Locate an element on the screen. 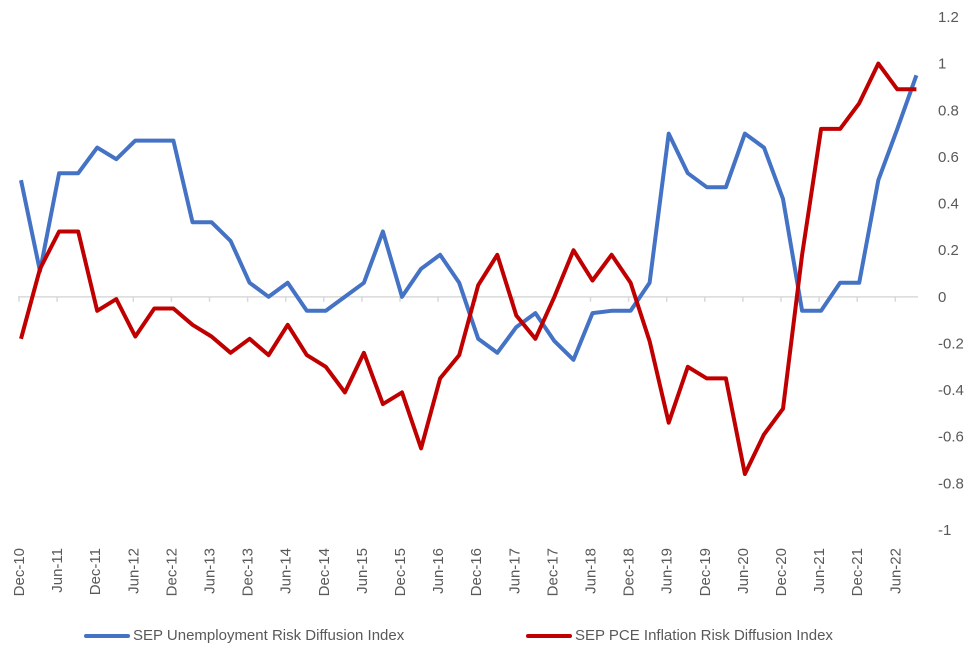  legend-item-inflation: SEP PCE Inflation Risk Diffusion Index is located at coordinates (679, 635).